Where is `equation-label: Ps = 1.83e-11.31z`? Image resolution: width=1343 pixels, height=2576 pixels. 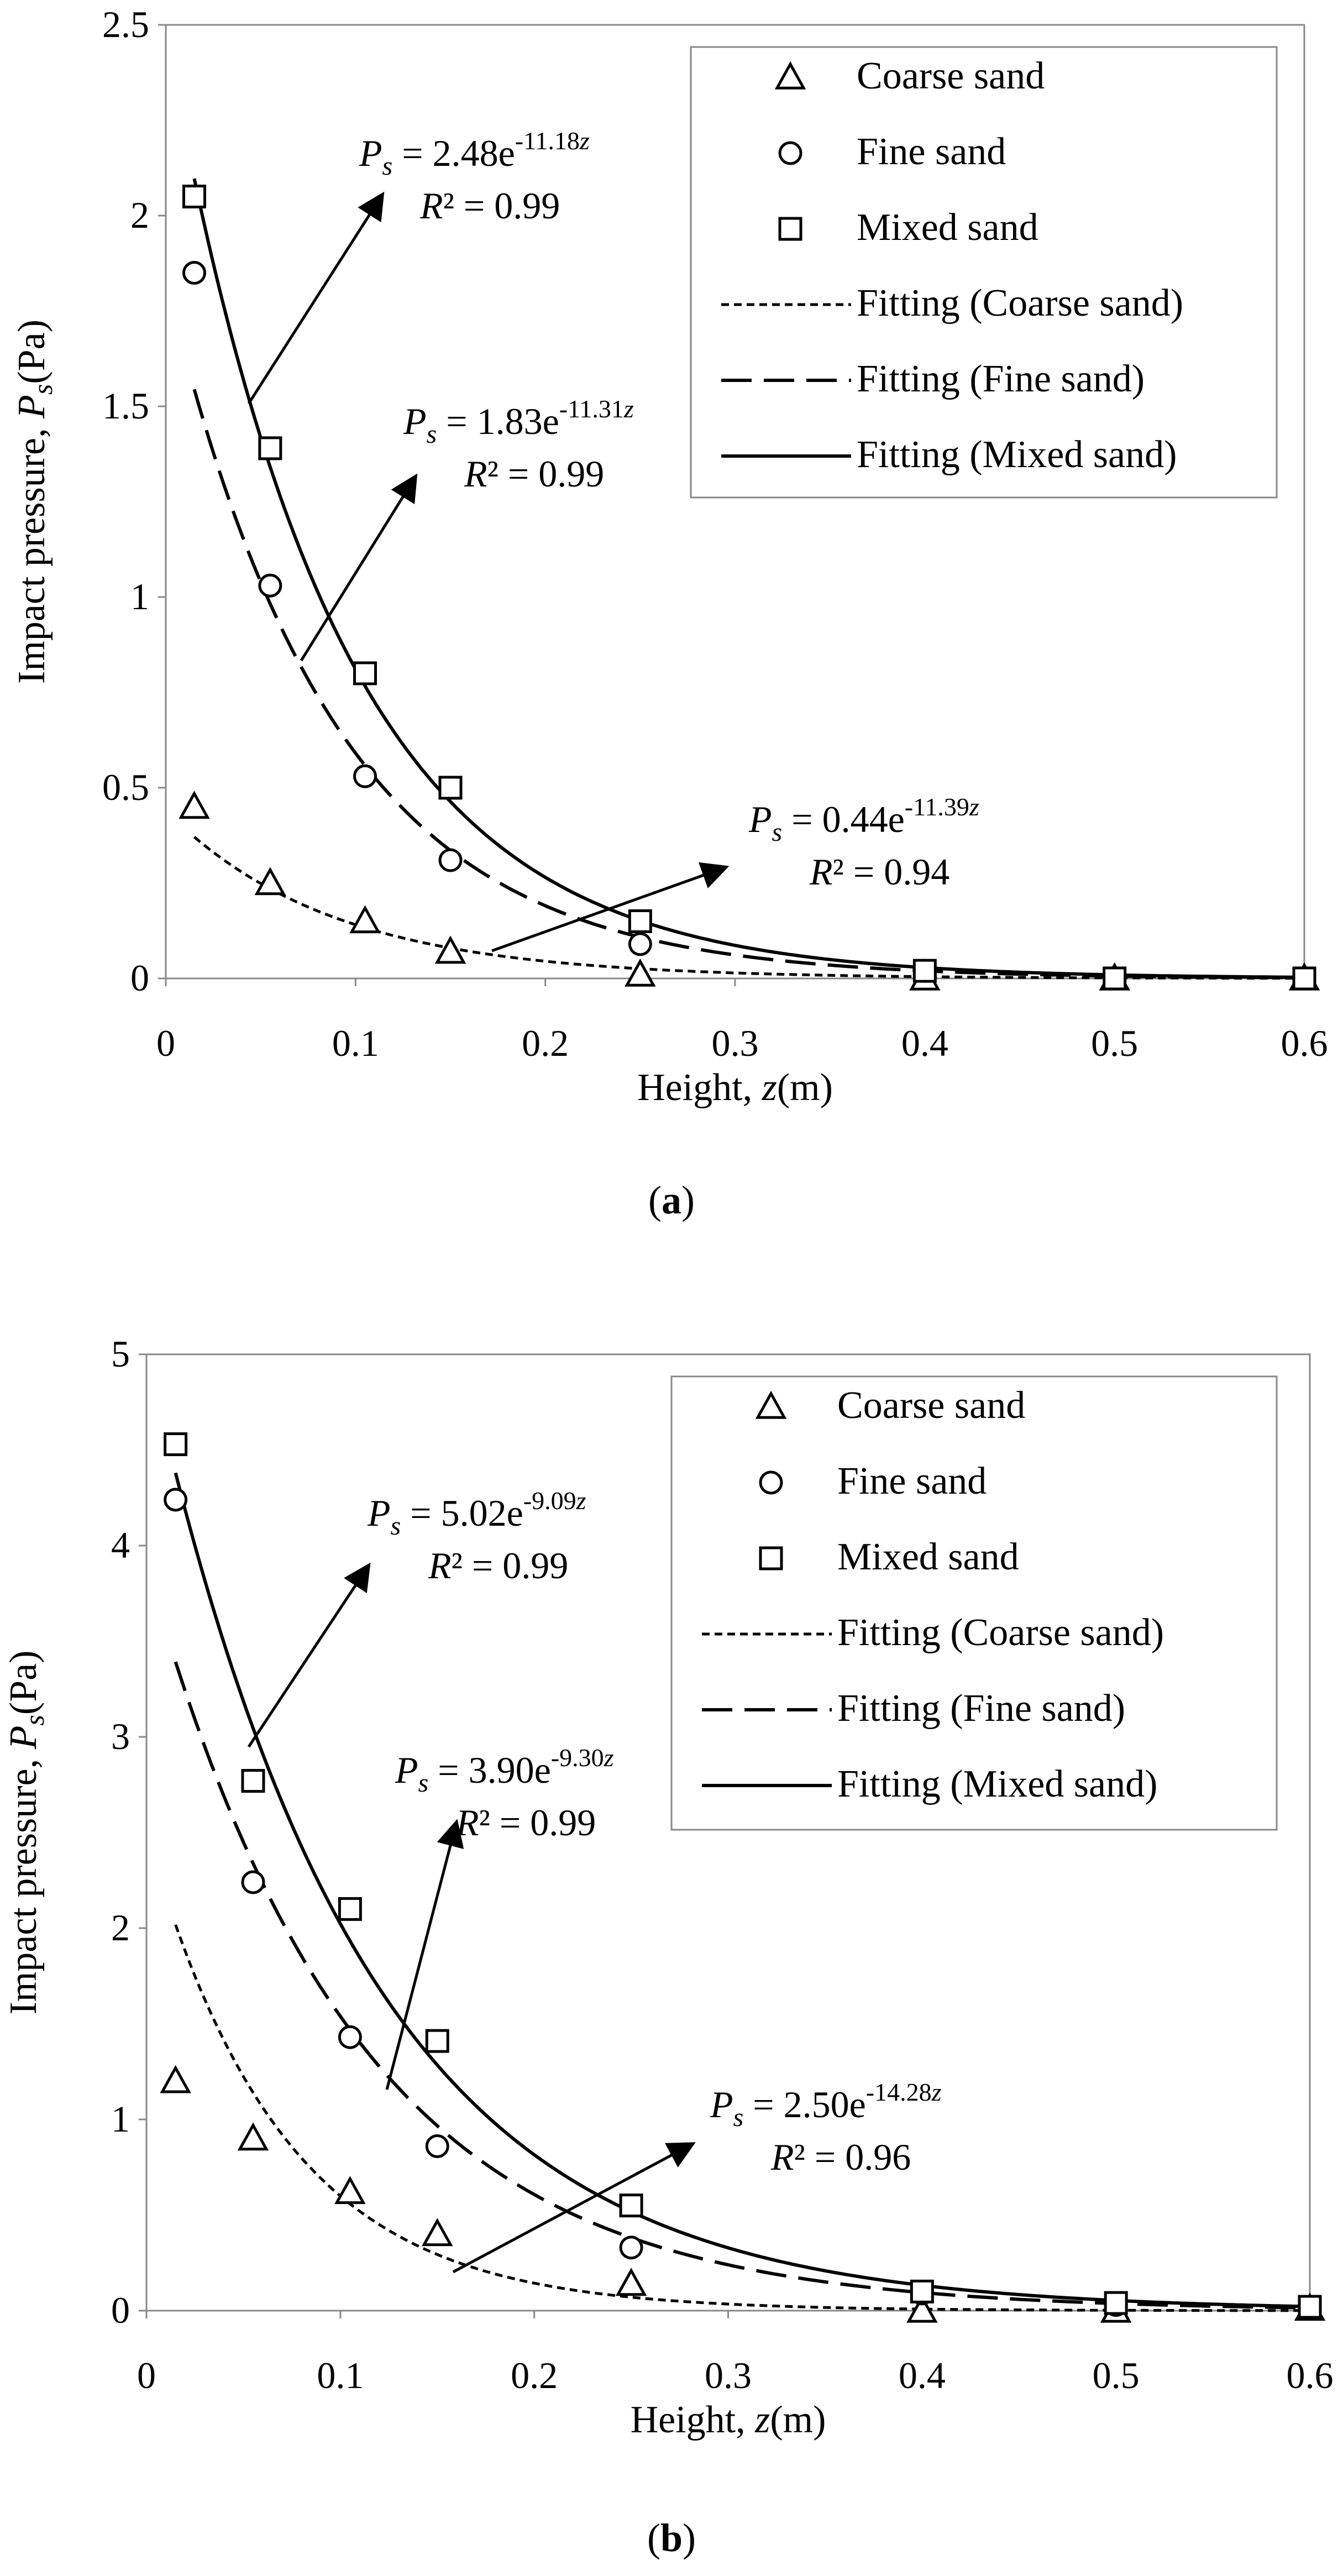
equation-label: Ps = 1.83e-11.31z is located at coordinates (518, 422).